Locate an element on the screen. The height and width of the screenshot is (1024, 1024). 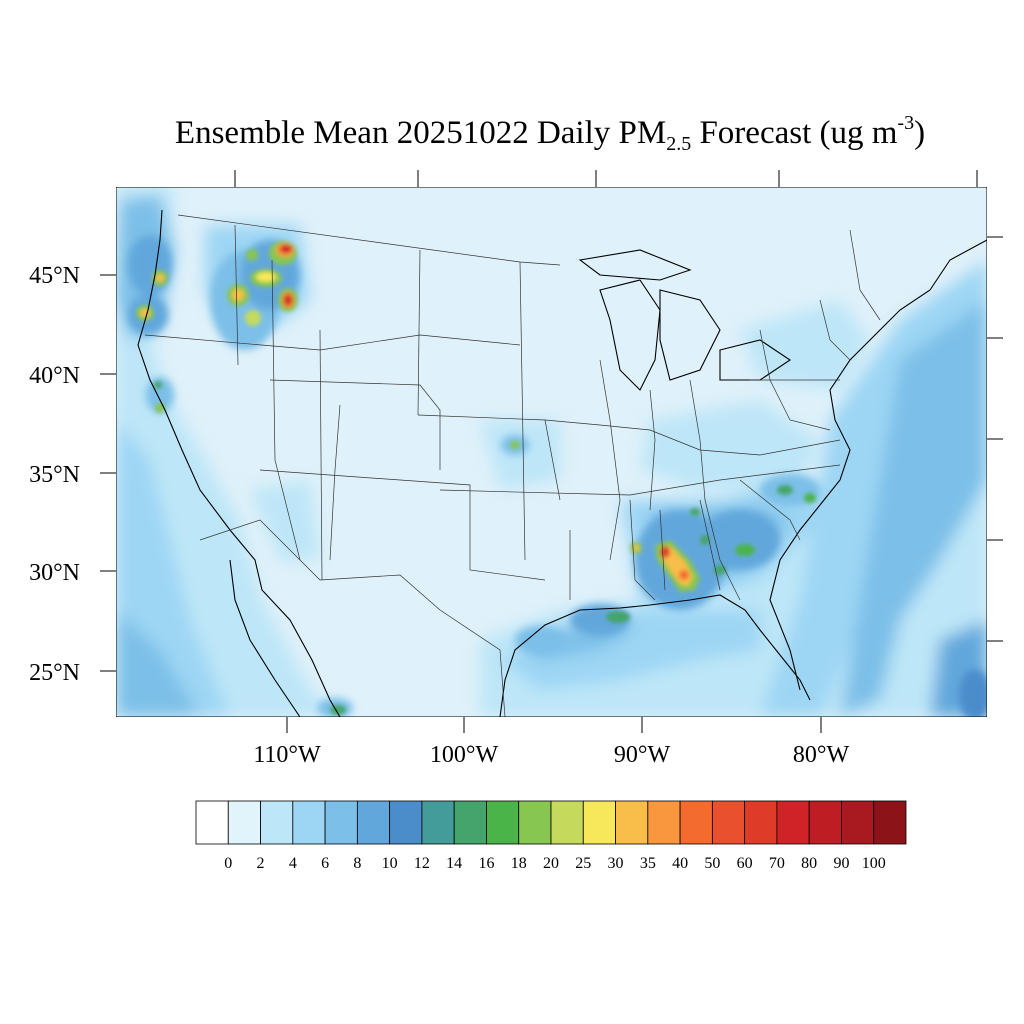
colorbar-tick-label: 80 is located at coordinates (809, 863).